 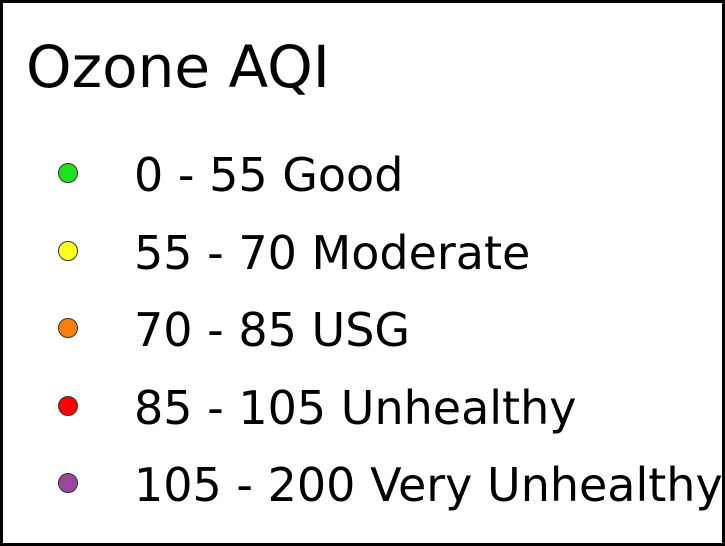 I want to click on purple-circle-icon, so click(x=68, y=483).